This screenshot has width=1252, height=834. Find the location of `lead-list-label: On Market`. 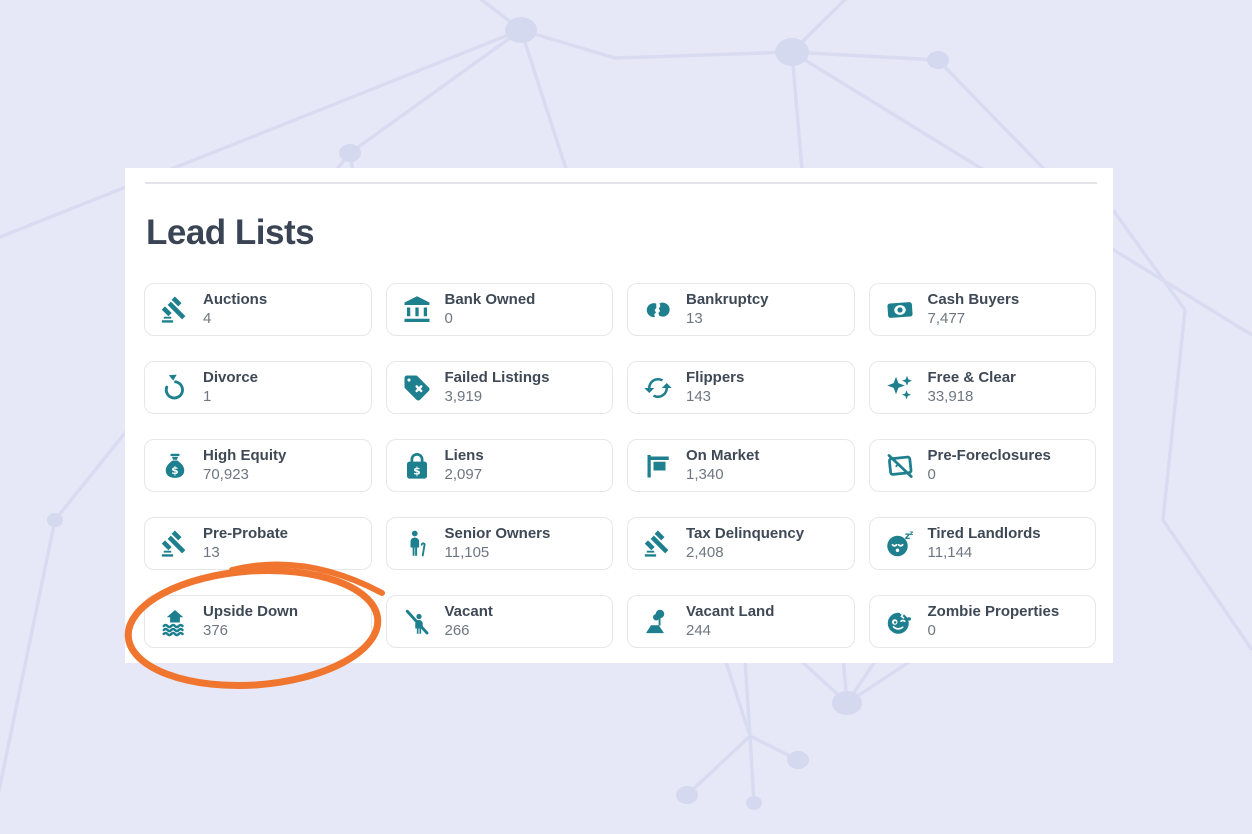

lead-list-label: On Market is located at coordinates (723, 456).